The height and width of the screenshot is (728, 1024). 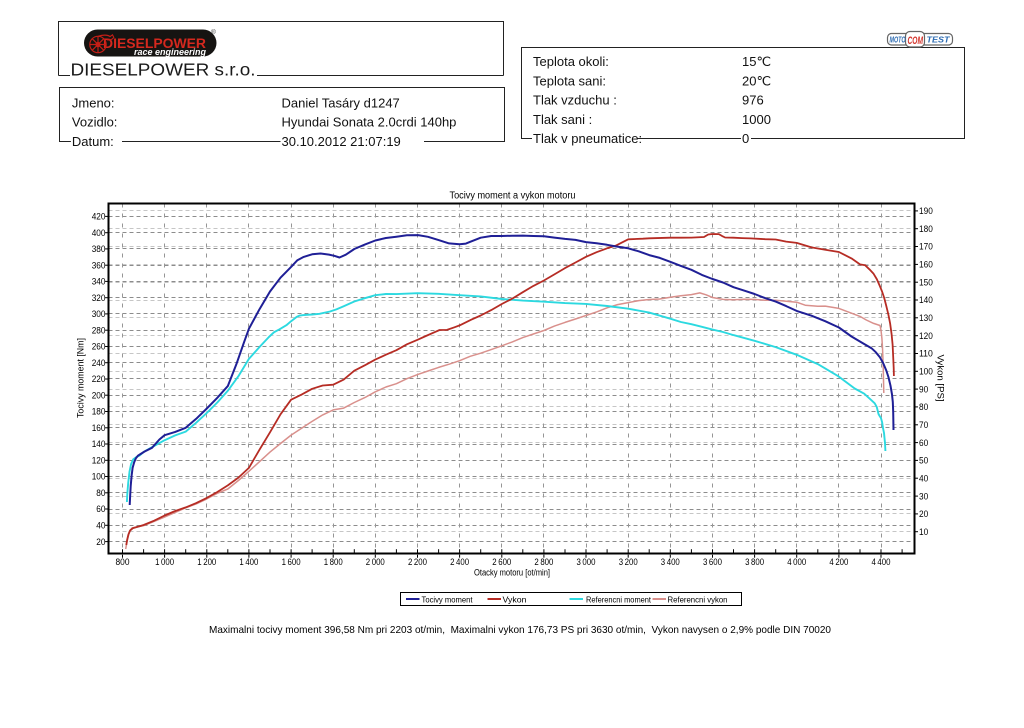 What do you see at coordinates (291, 562) in the screenshot?
I see `svg-text: 1 600` at bounding box center [291, 562].